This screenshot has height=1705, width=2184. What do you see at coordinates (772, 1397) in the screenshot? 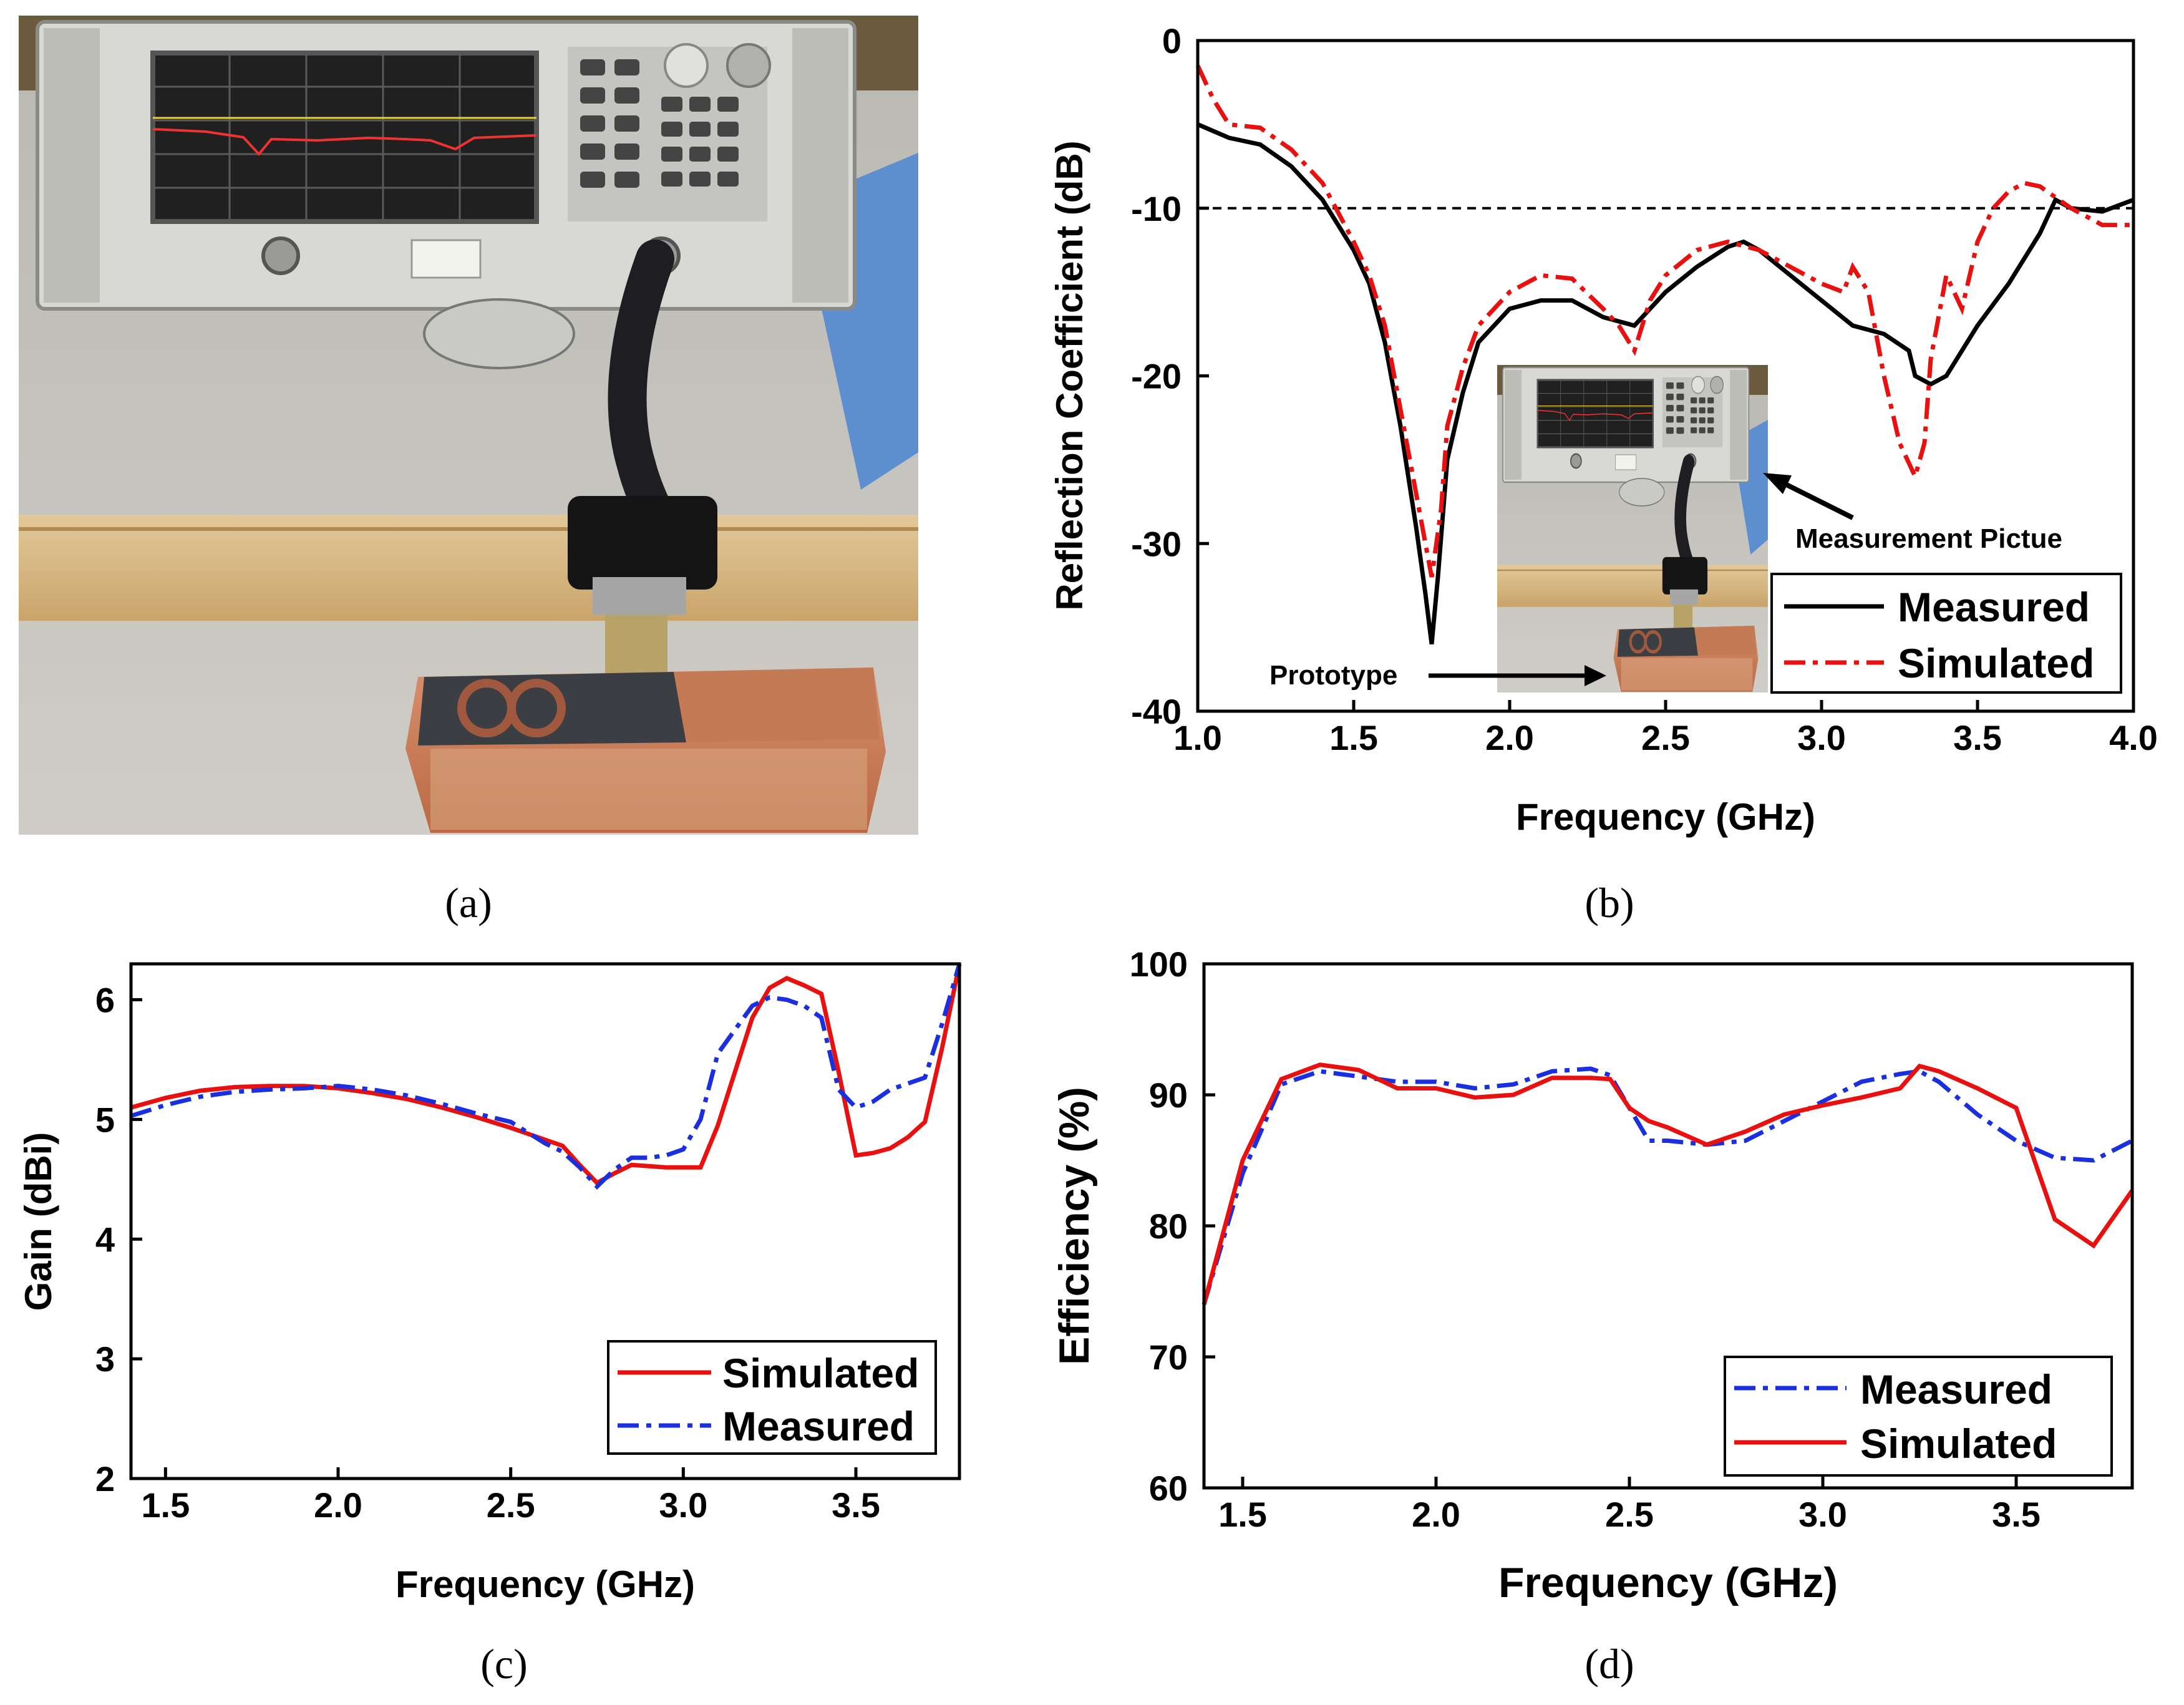
I see `chart-c-legend: Simulated Measured` at bounding box center [772, 1397].